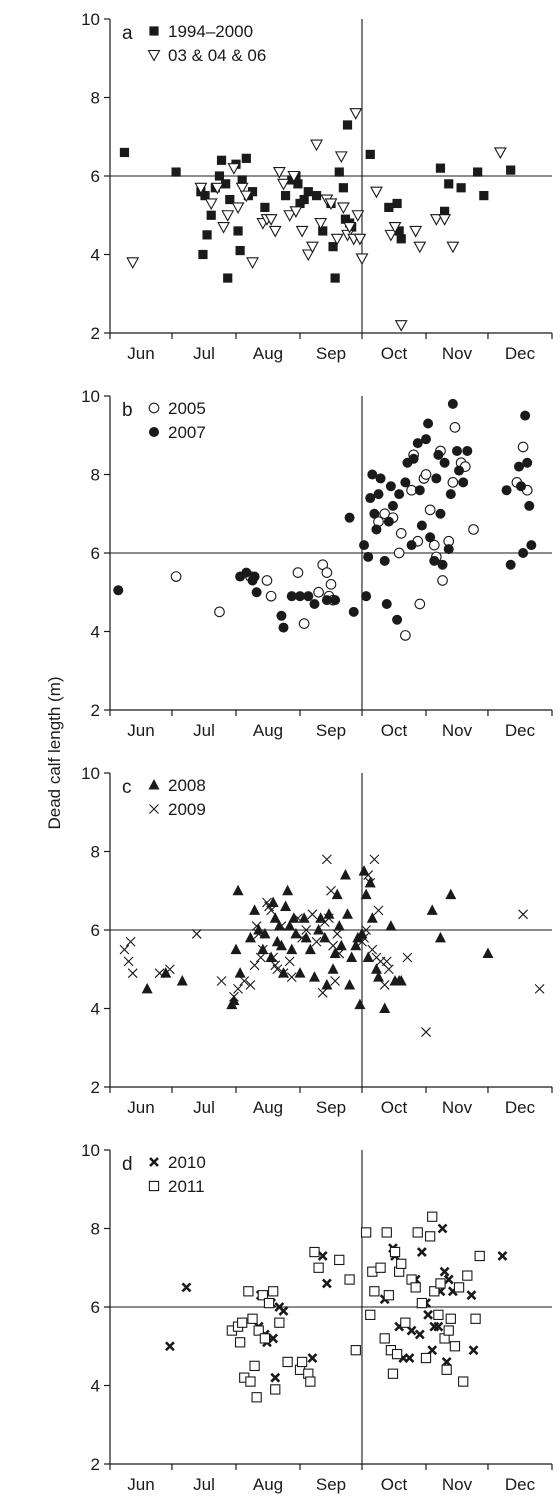 The height and width of the screenshot is (1507, 560). What do you see at coordinates (394, 1107) in the screenshot?
I see `x-tick-label: Oct` at bounding box center [394, 1107].